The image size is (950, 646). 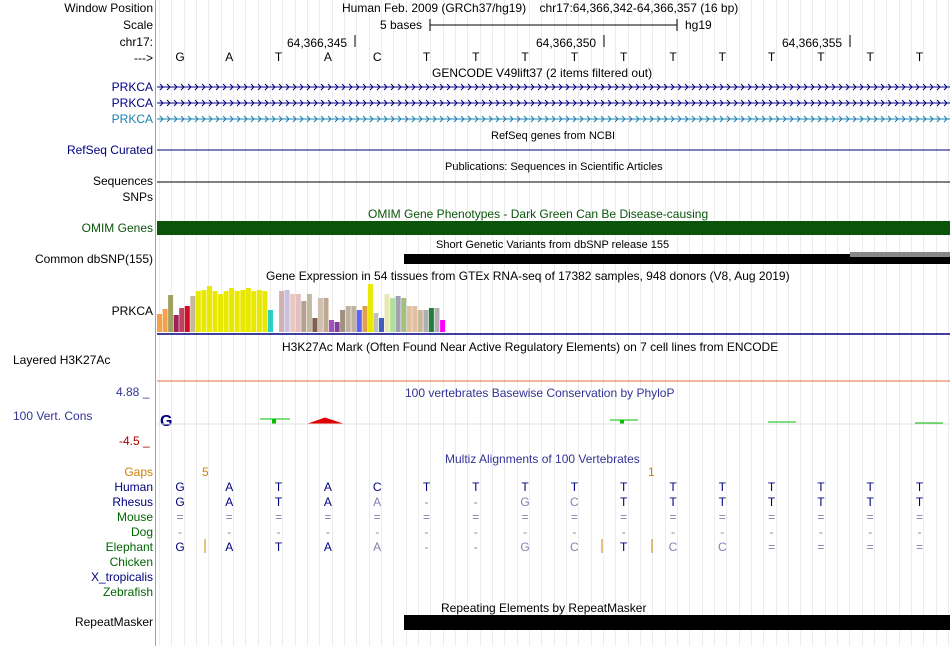 What do you see at coordinates (109, 150) in the screenshot?
I see `refseq-label: RefSeq Curated` at bounding box center [109, 150].